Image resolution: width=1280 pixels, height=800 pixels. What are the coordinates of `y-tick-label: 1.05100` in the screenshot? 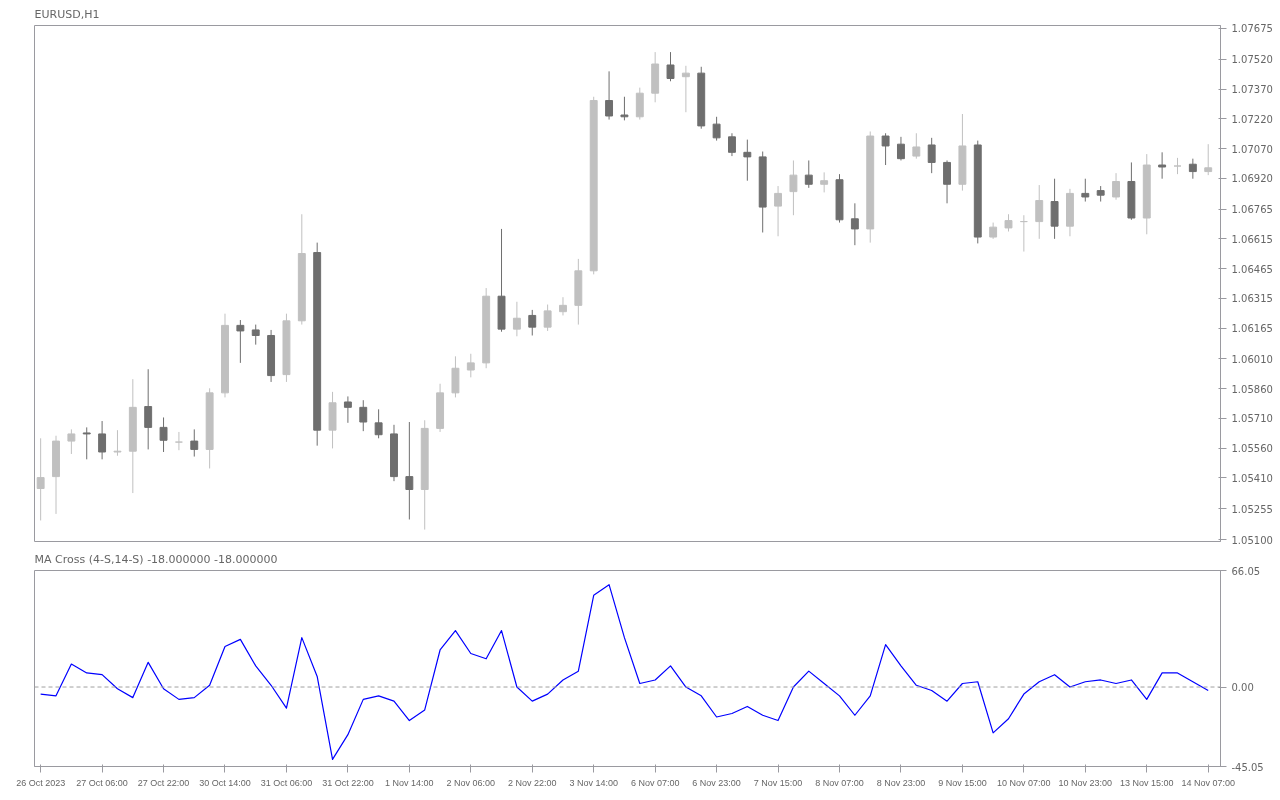 It's located at (1252, 540).